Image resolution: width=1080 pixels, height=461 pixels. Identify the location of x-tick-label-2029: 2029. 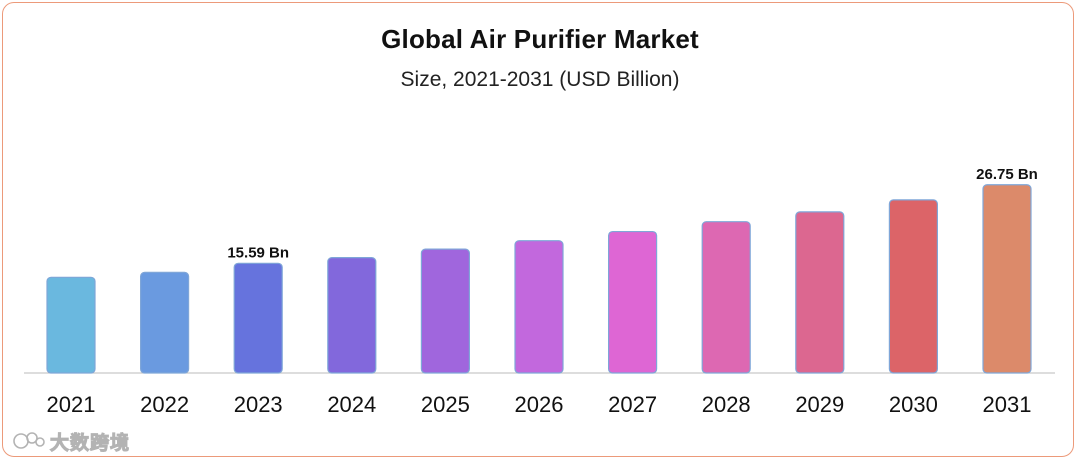
(819, 404).